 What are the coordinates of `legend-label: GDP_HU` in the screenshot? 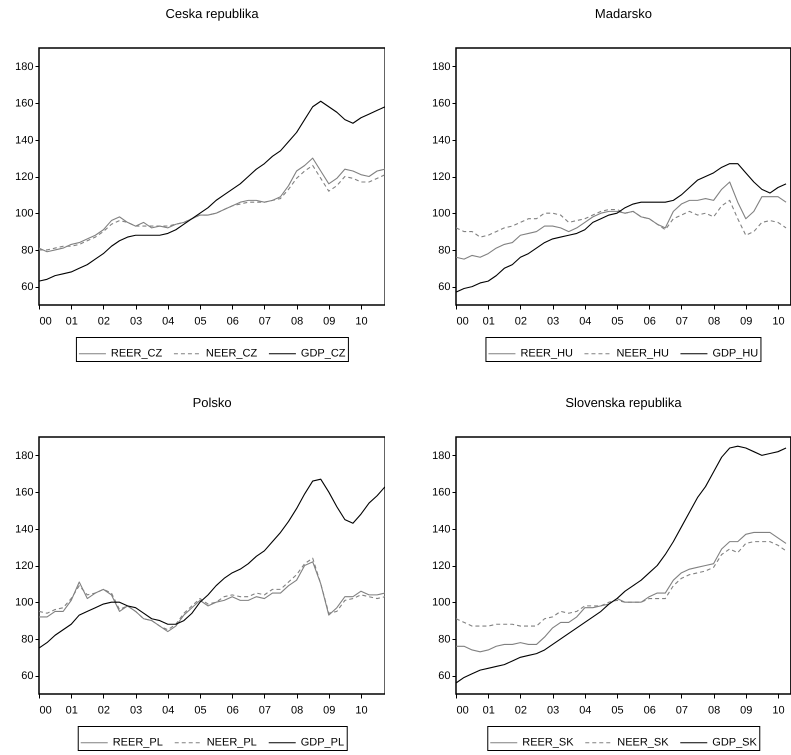 It's located at (735, 354).